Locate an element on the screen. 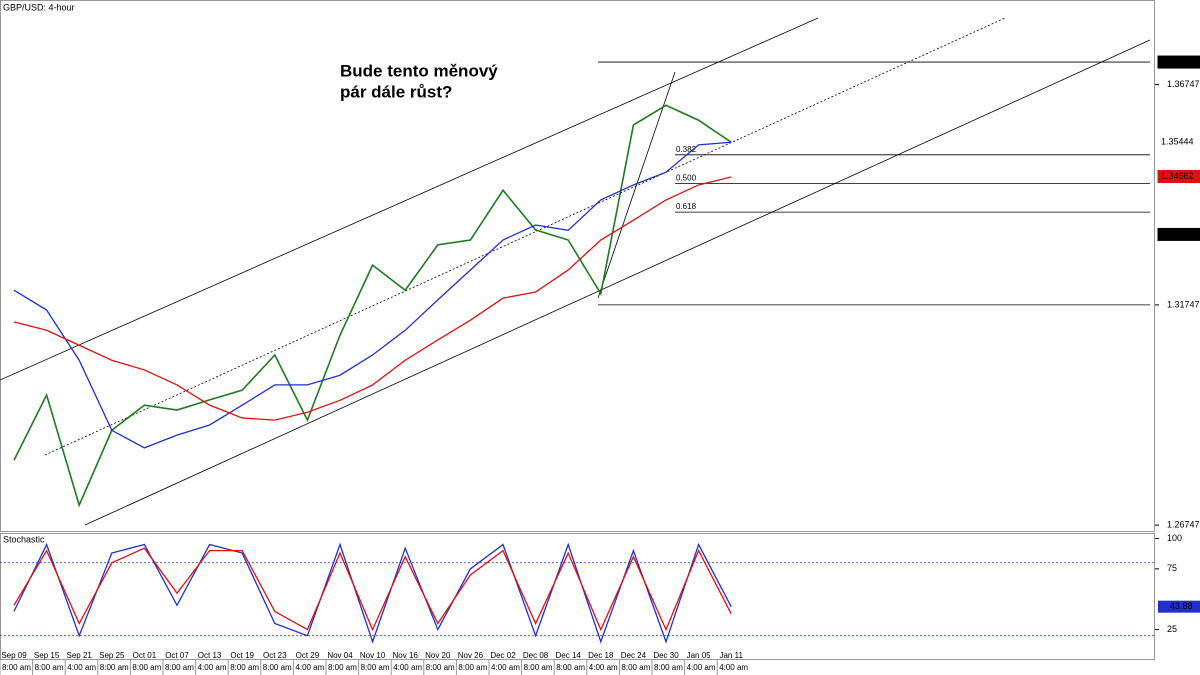  price-marker-label: 1.35444 is located at coordinates (1177, 141).